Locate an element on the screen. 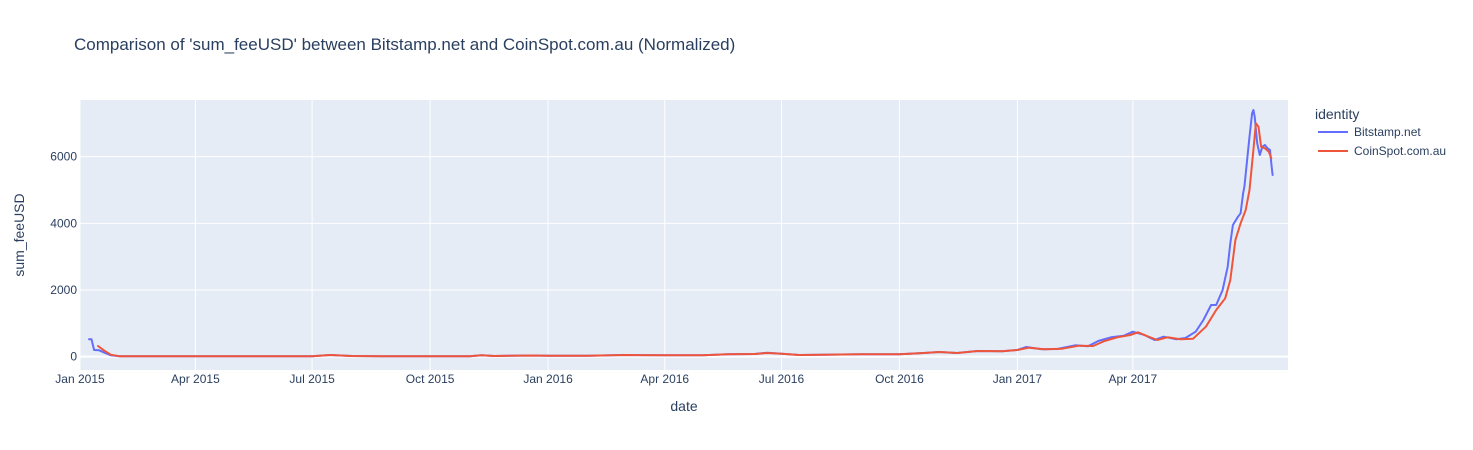  legend-label: Bitstamp.net is located at coordinates (1387, 132).